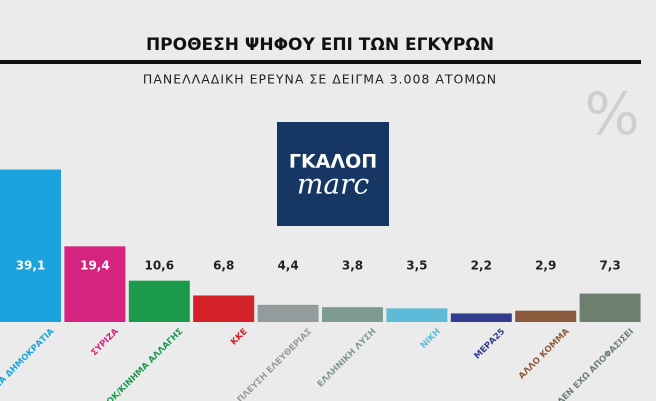 This screenshot has height=401, width=656. What do you see at coordinates (545, 266) in the screenshot?
I see `value-label: 2,9` at bounding box center [545, 266].